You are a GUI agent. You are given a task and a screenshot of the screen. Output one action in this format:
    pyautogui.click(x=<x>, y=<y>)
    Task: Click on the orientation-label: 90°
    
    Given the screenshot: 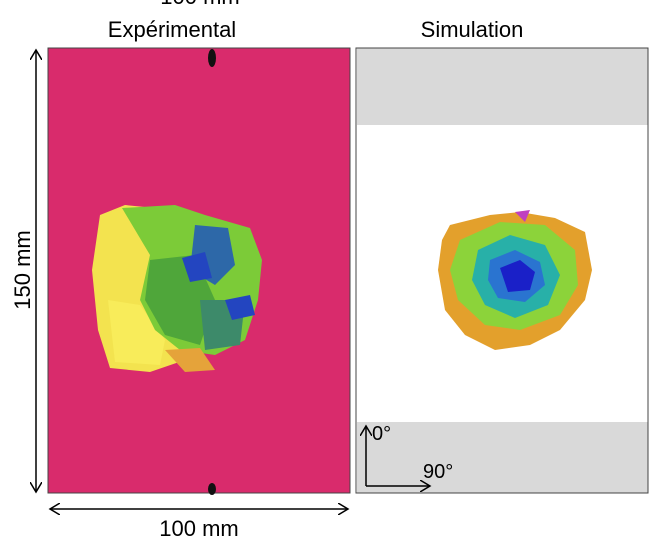 What is the action you would take?
    pyautogui.click(x=438, y=472)
    